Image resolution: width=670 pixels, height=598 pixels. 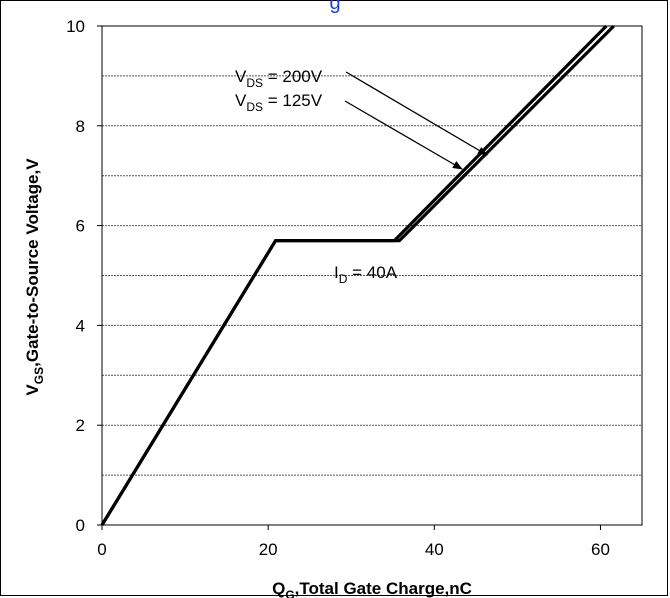 What do you see at coordinates (101, 549) in the screenshot?
I see `x-tick-label: 0` at bounding box center [101, 549].